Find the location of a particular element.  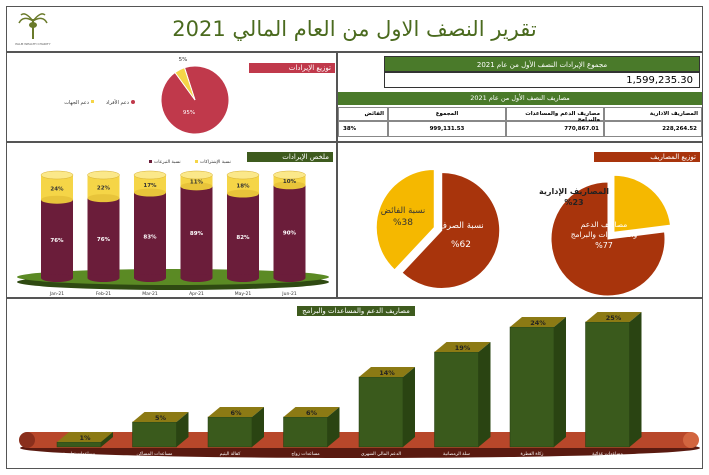

page-title: تقرير النصف الاول من العام المالي 2021 is located at coordinates (354, 29).